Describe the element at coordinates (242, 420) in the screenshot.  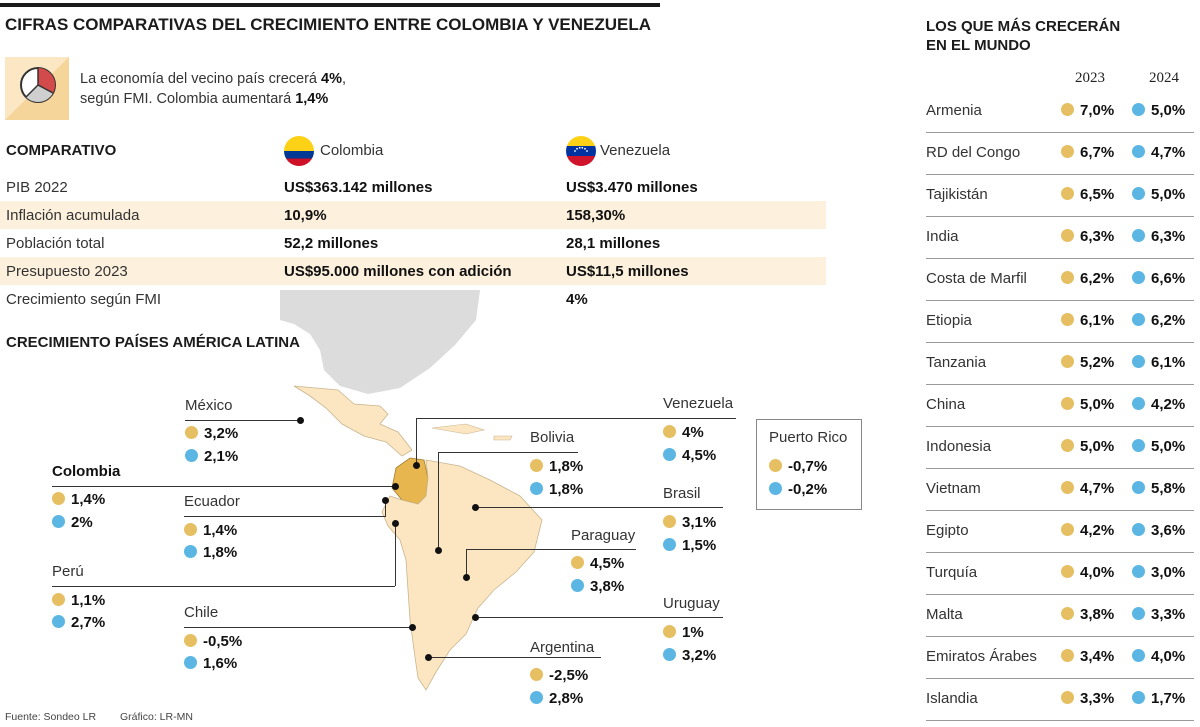
I see `mexico-leader` at that location.